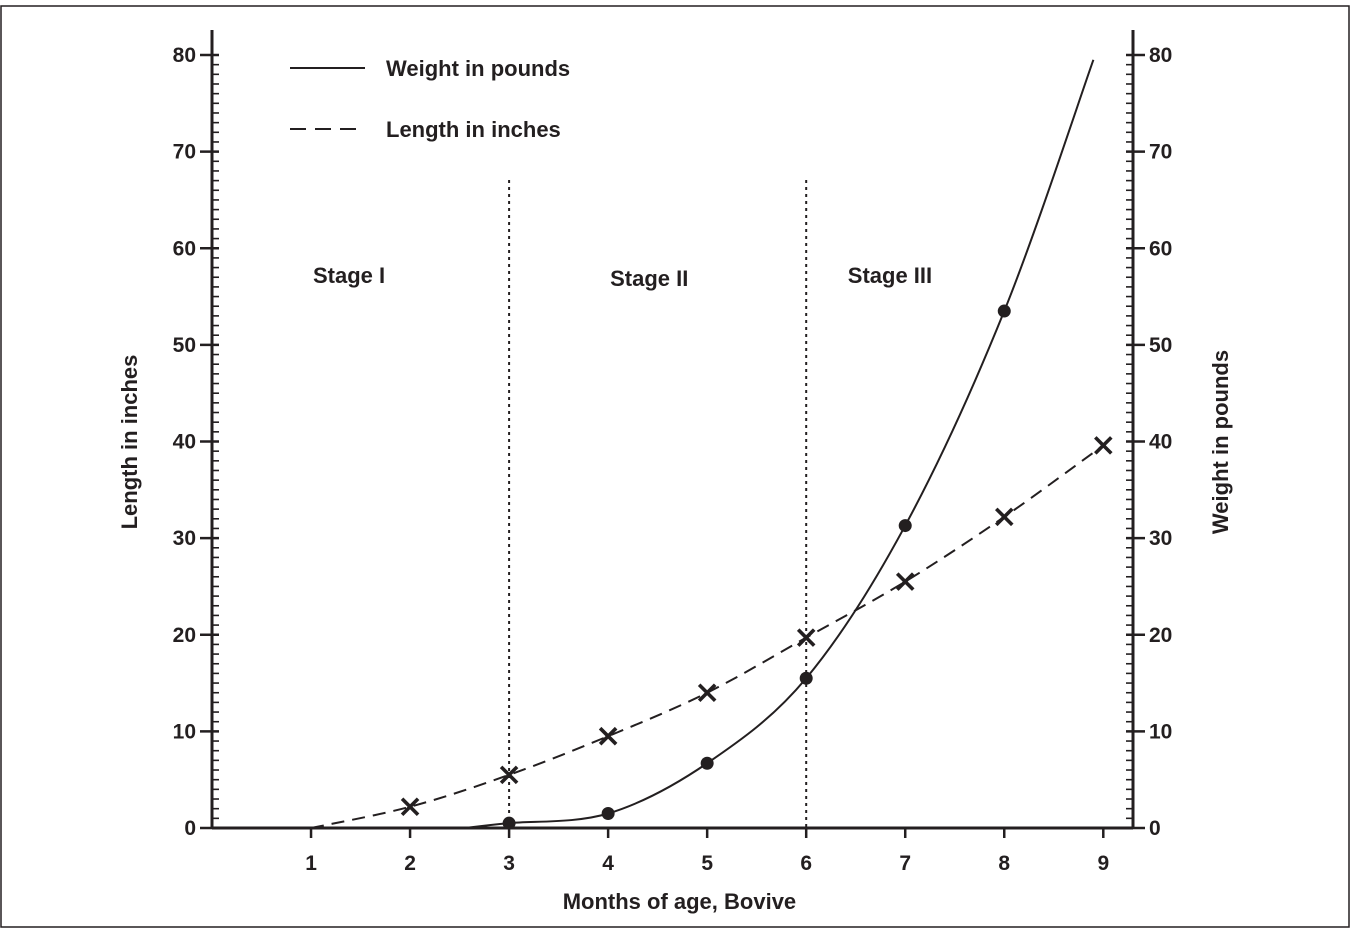 This screenshot has width=1350, height=933. What do you see at coordinates (184, 731) in the screenshot?
I see `y-left-tick-label: 10` at bounding box center [184, 731].